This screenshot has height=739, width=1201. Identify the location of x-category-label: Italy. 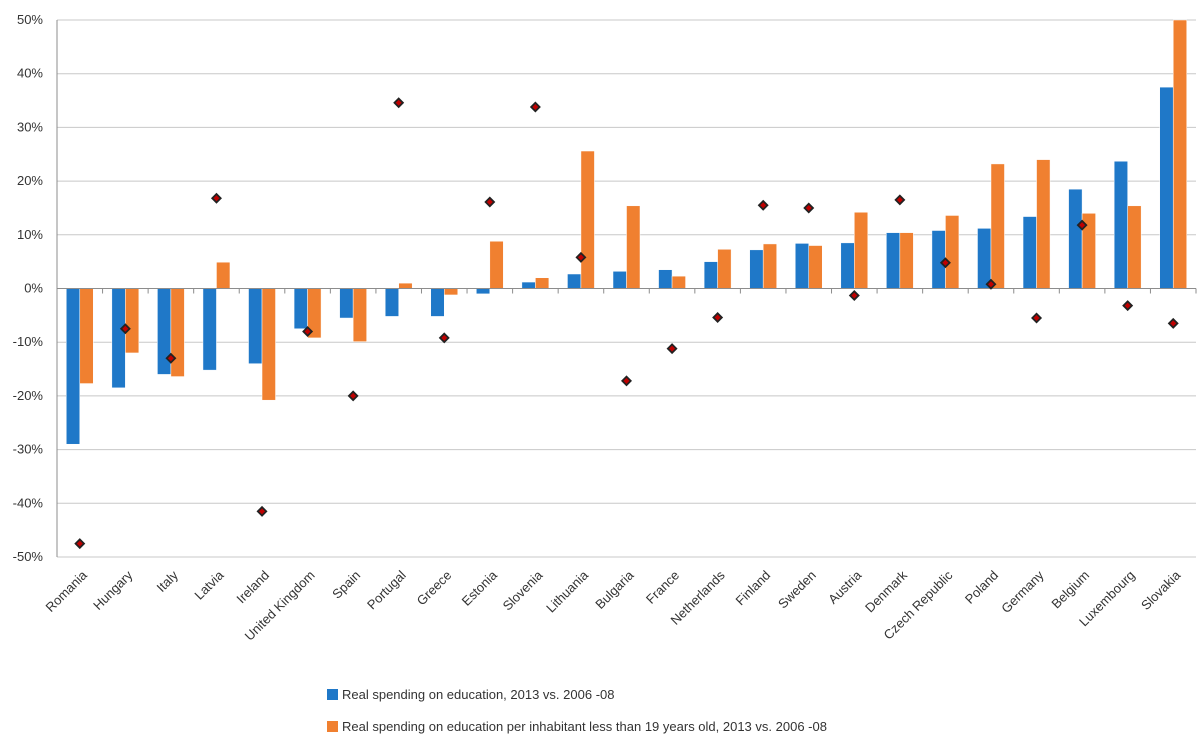
(168, 581).